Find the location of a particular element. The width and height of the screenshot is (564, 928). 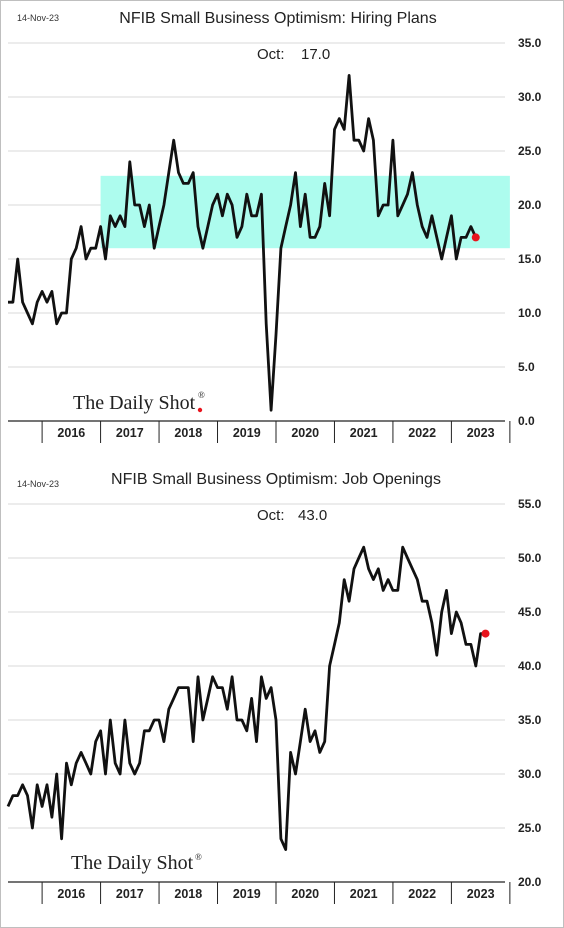

y-axis: 20.0 25.0 30.0 35.0 40.0 45.0 50.0 55.0 is located at coordinates (530, 693).